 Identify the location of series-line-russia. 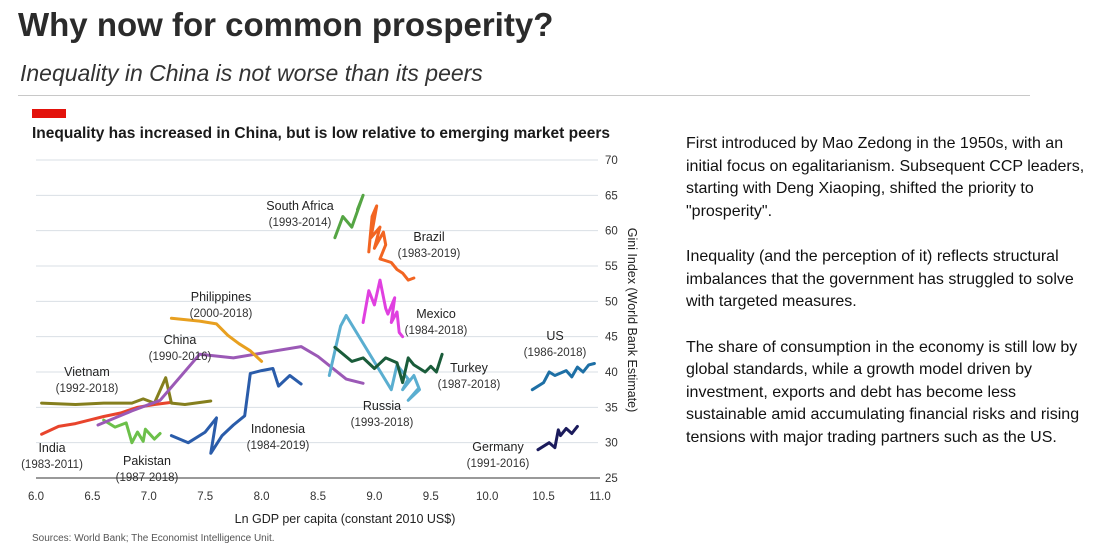
(374, 358).